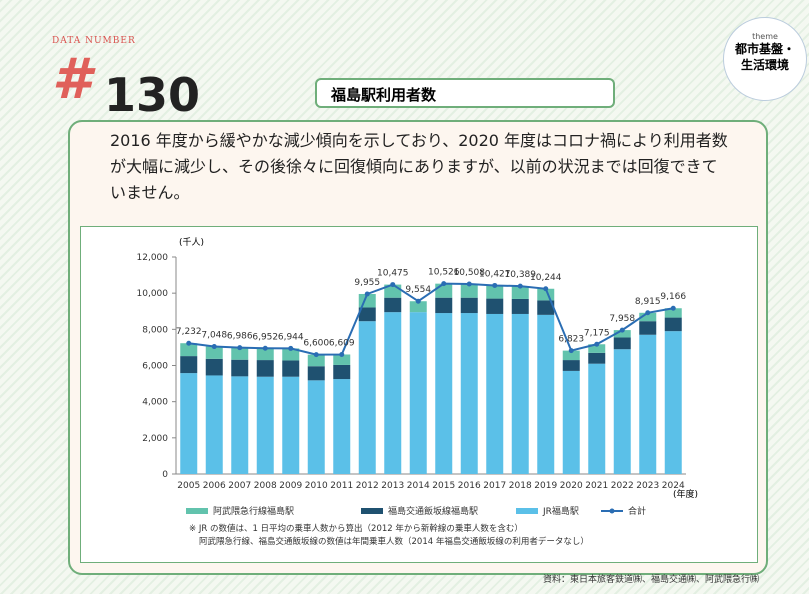  What do you see at coordinates (650, 580) in the screenshot?
I see `source: 資料：東日本旅客鉄道㈱、福島交通㈱、阿武隈急行㈱` at bounding box center [650, 580].